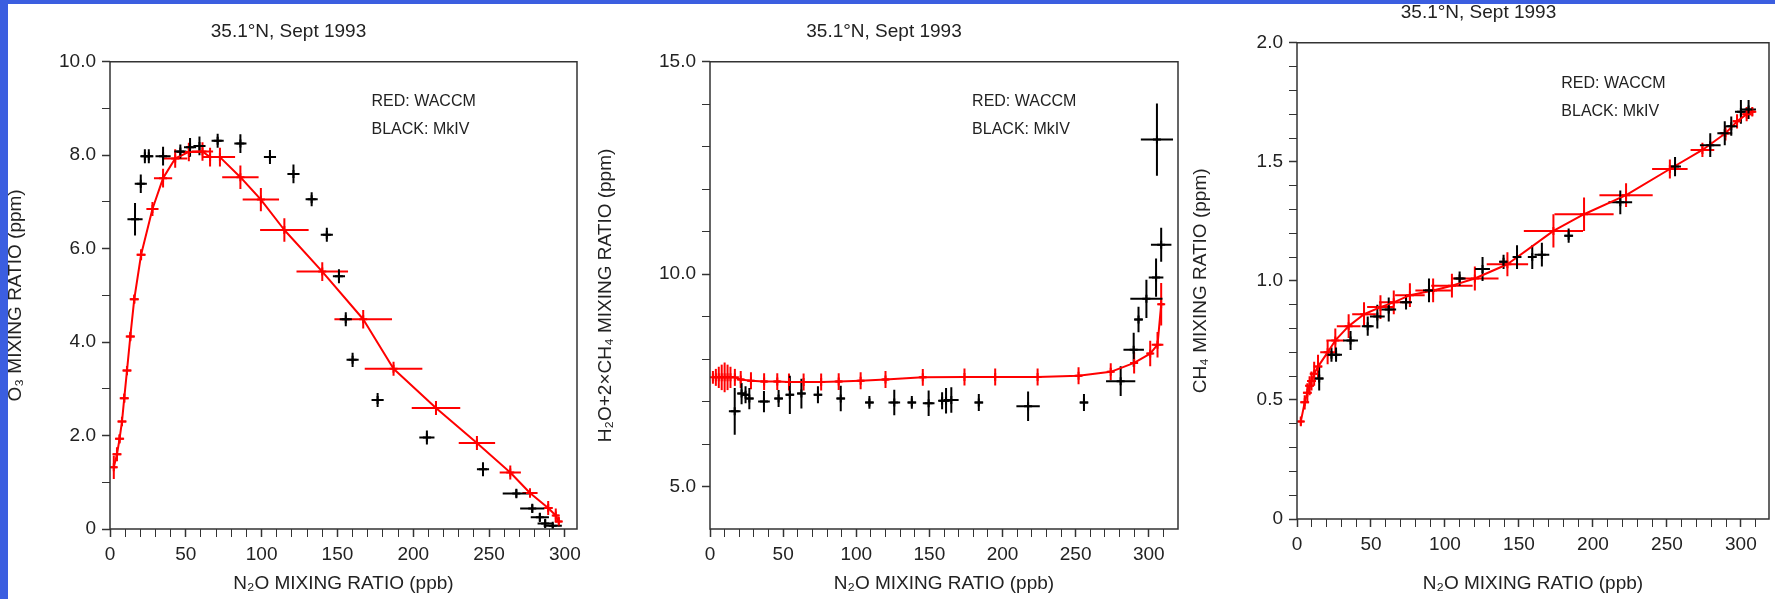 This screenshot has height=599, width=1775. What do you see at coordinates (1269, 399) in the screenshot?
I see `y-tick-label: 0.5` at bounding box center [1269, 399].